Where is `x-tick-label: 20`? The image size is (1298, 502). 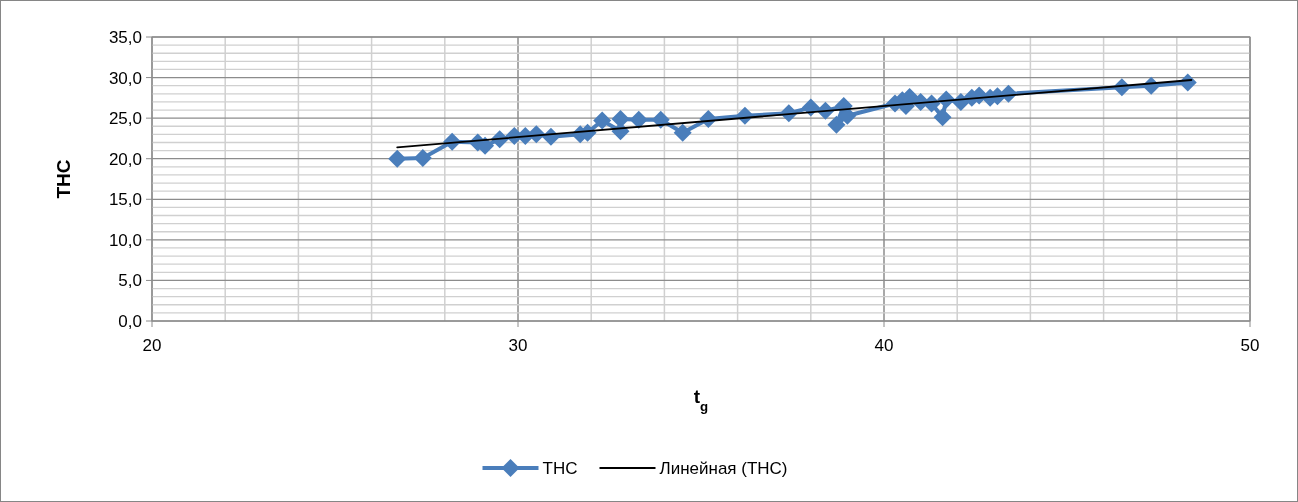
x-tick-label: 20 is located at coordinates (152, 345).